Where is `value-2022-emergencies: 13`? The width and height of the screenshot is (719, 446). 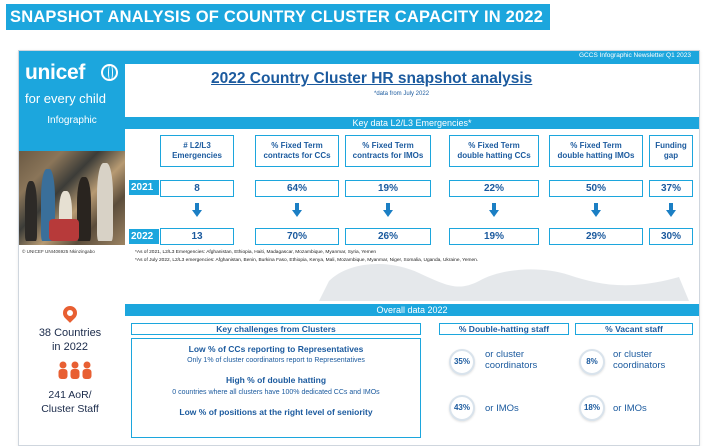
value-2022-emergencies: 13 is located at coordinates (197, 236).